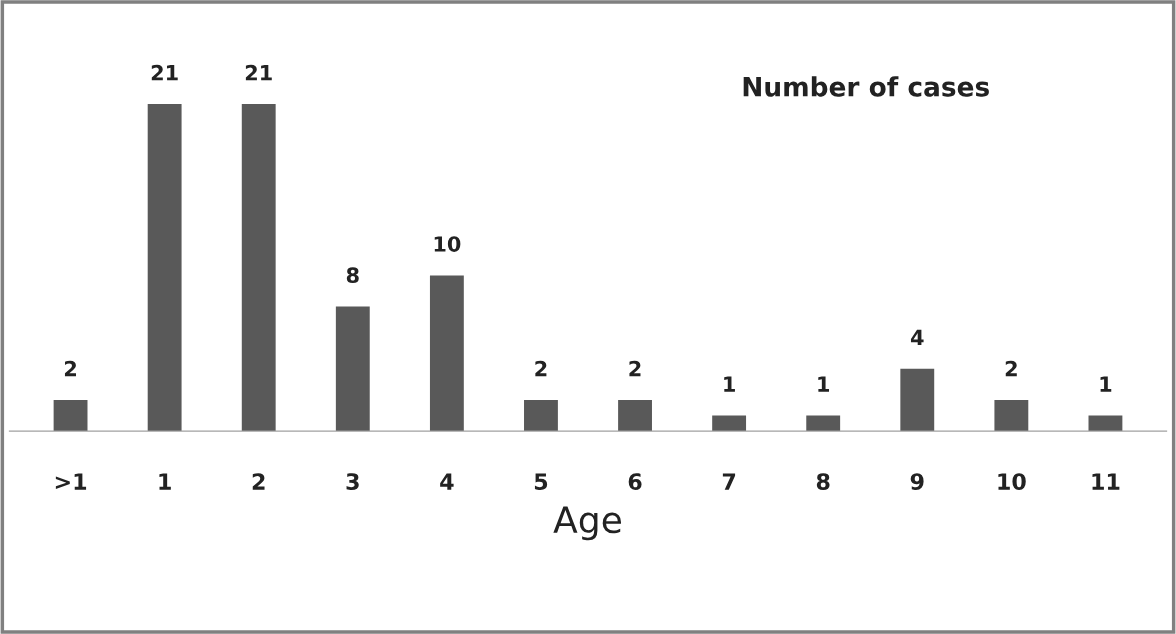 The height and width of the screenshot is (634, 1176). Describe the element at coordinates (541, 481) in the screenshot. I see `x-tick-label: 5` at that location.